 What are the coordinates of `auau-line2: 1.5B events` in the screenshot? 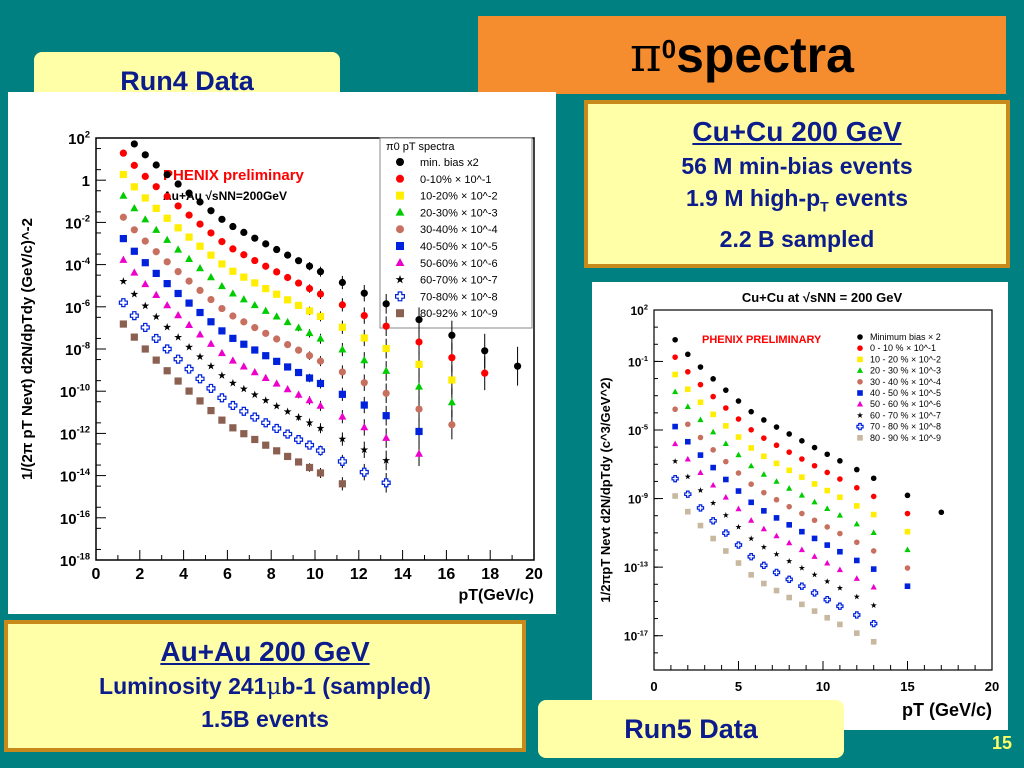 It's located at (265, 719).